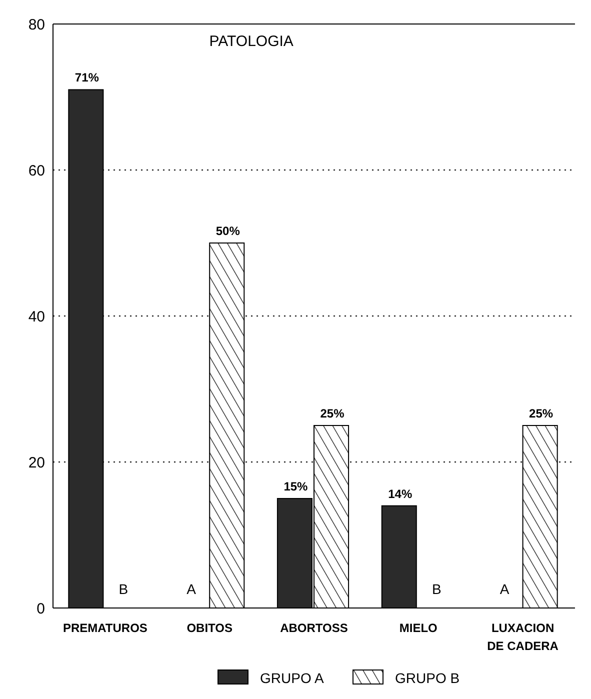 The image size is (591, 699). I want to click on y-tick-label: 80, so click(36, 25).